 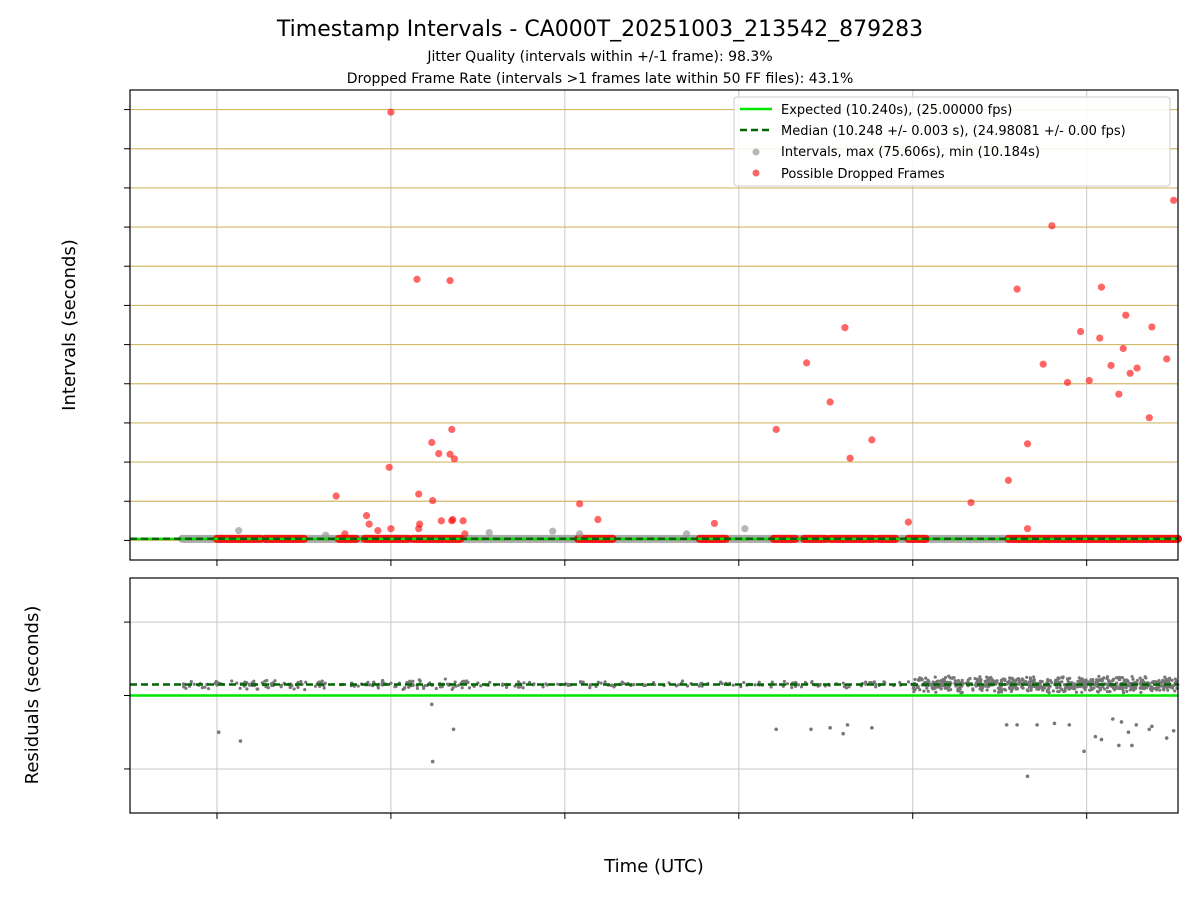 What do you see at coordinates (32, 695) in the screenshot?
I see `residuals-y-label: Residuals (seconds)` at bounding box center [32, 695].